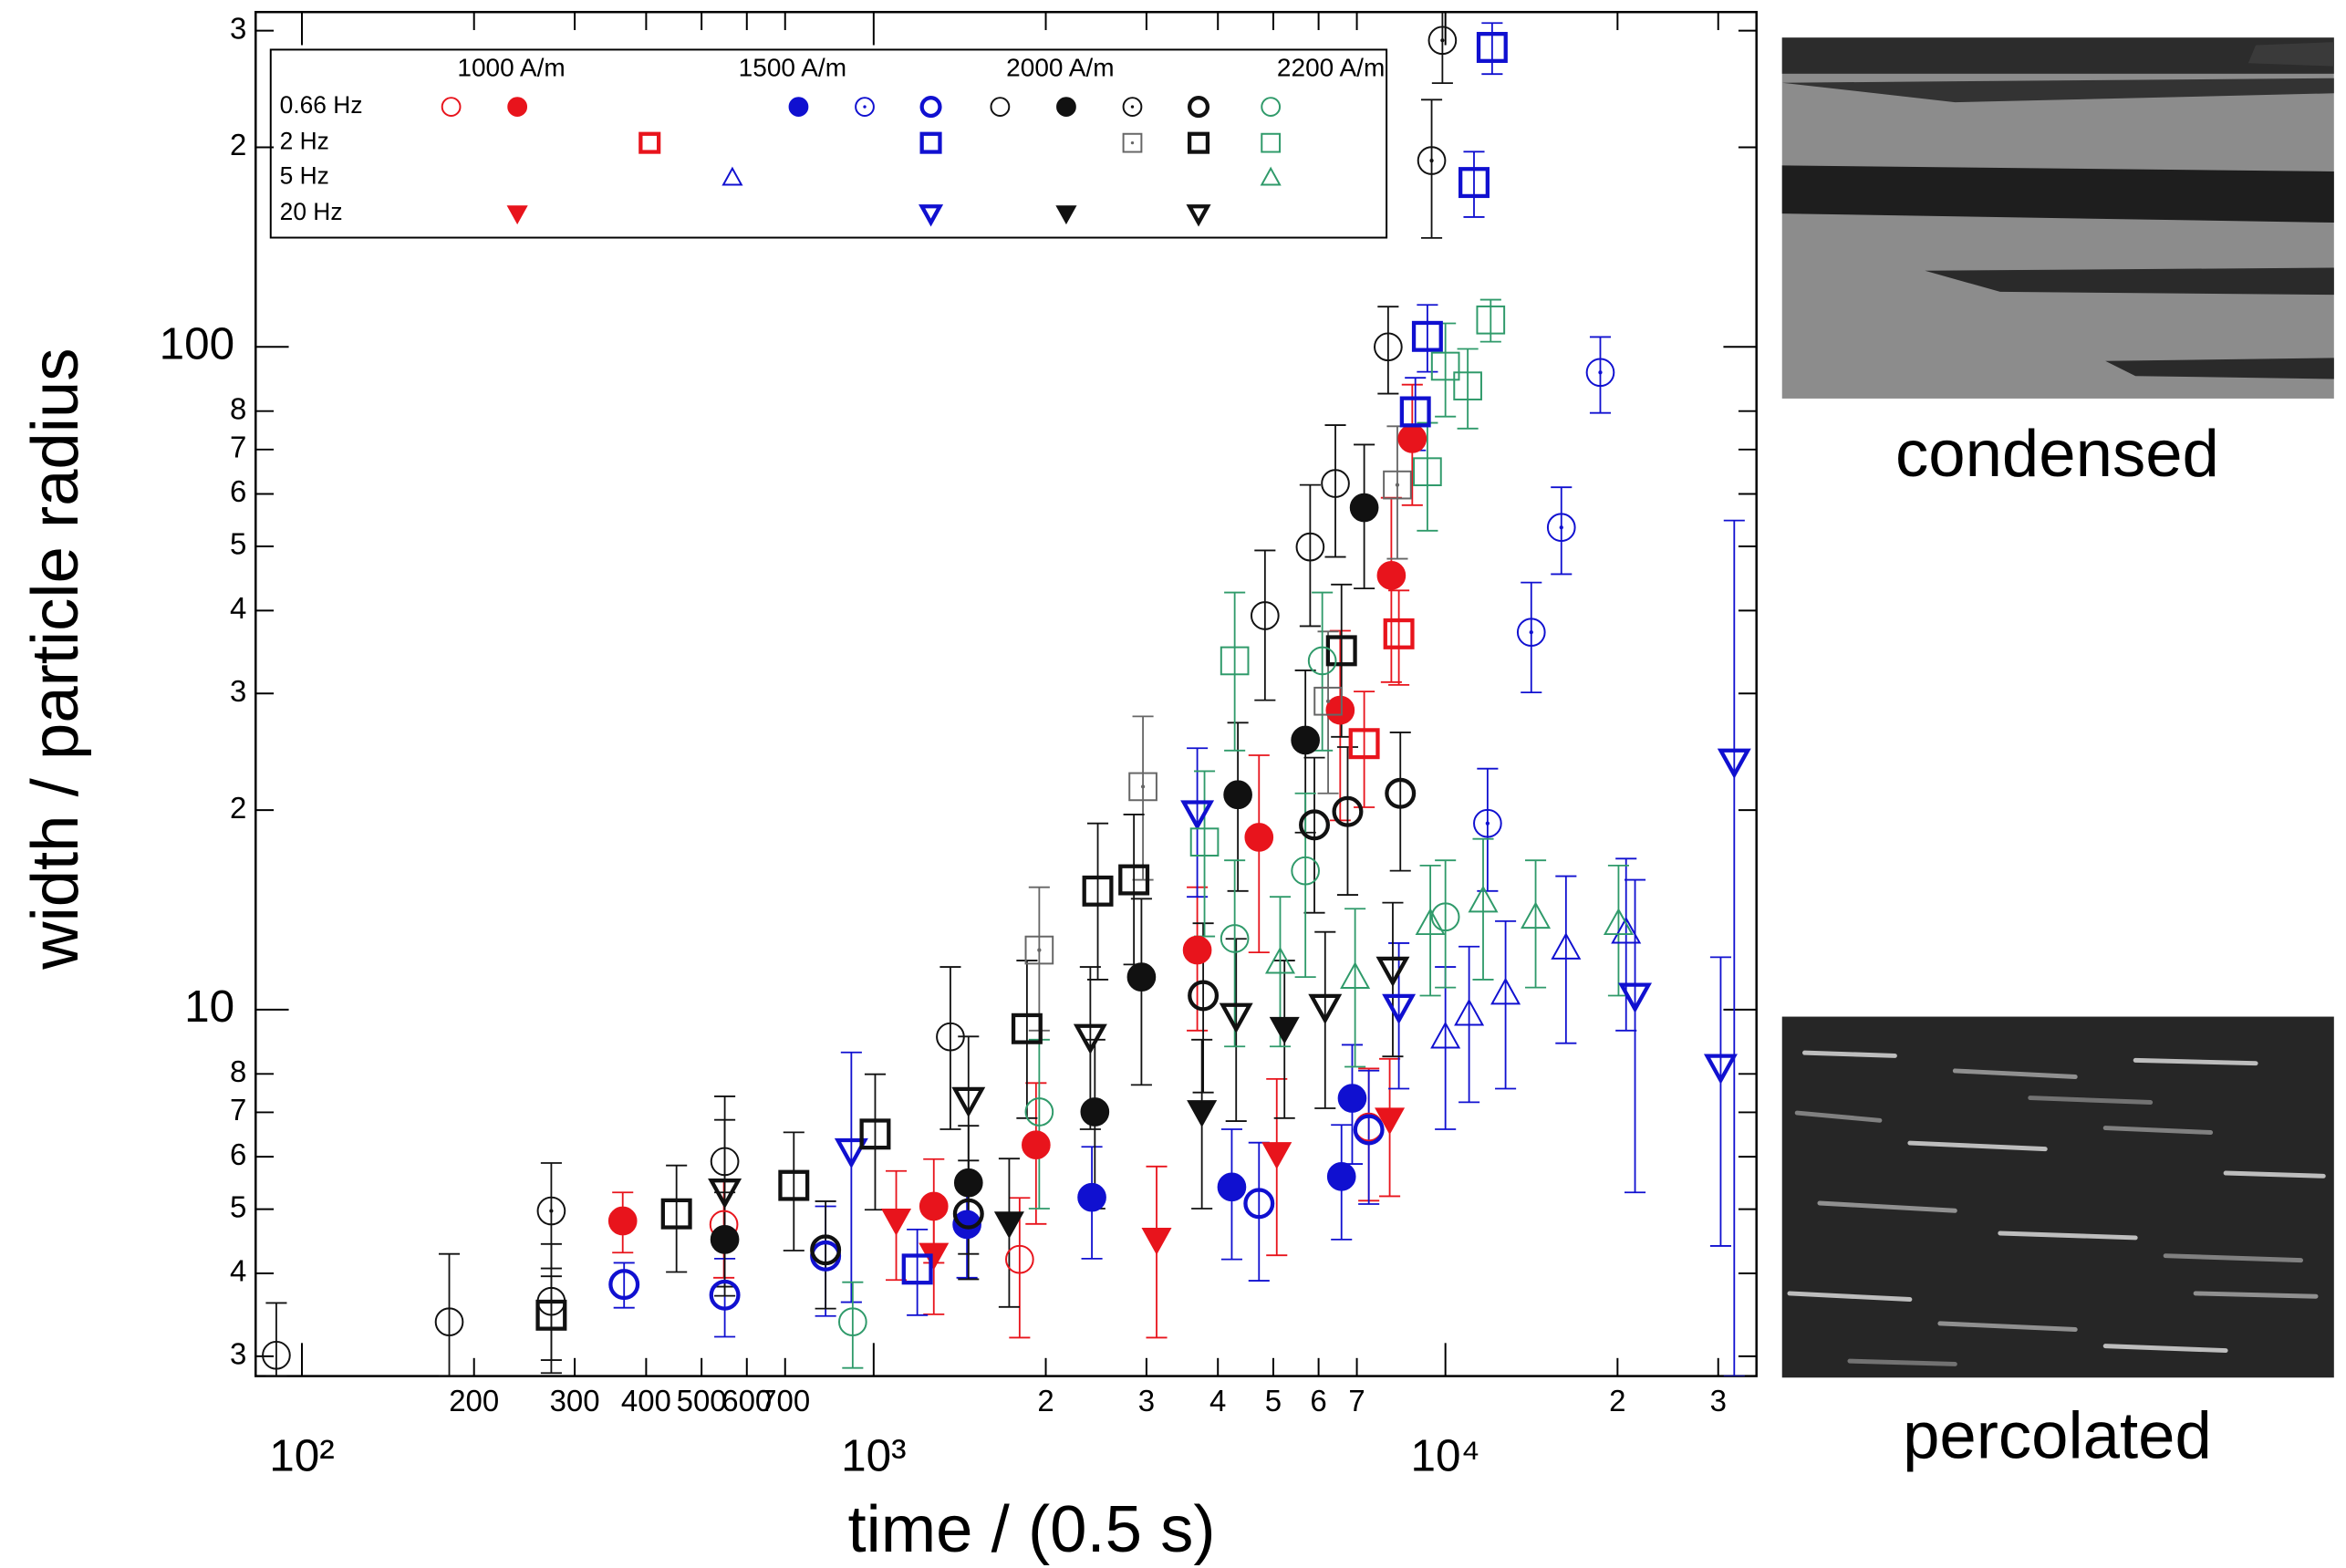 This screenshot has width=2346, height=1568. Describe the element at coordinates (2057, 454) in the screenshot. I see `panel-label: condensed` at that location.